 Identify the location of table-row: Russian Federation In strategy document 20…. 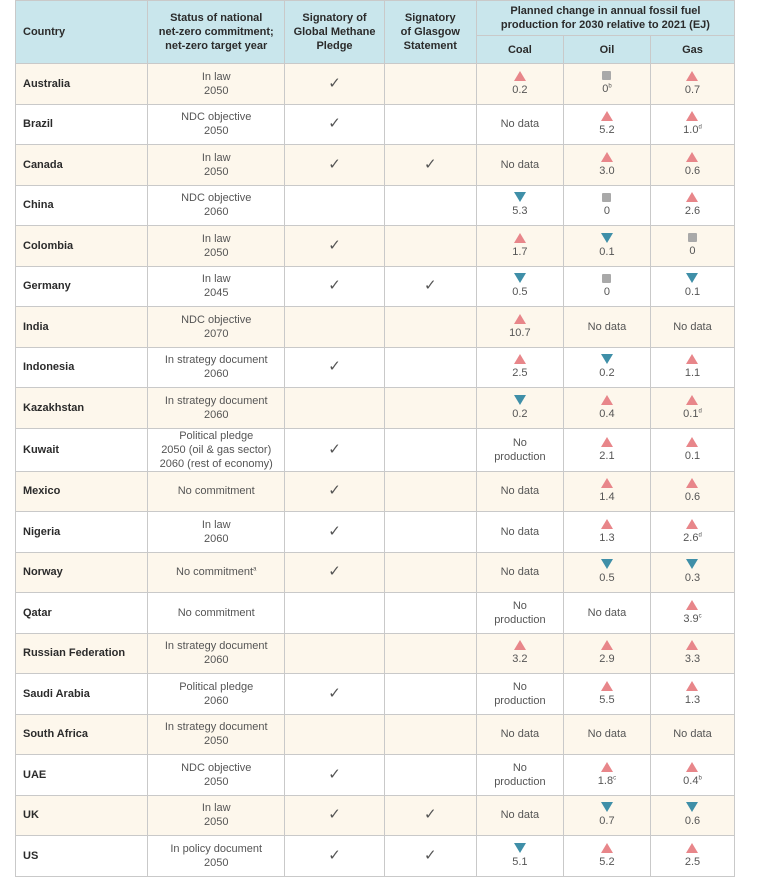
(375, 653).